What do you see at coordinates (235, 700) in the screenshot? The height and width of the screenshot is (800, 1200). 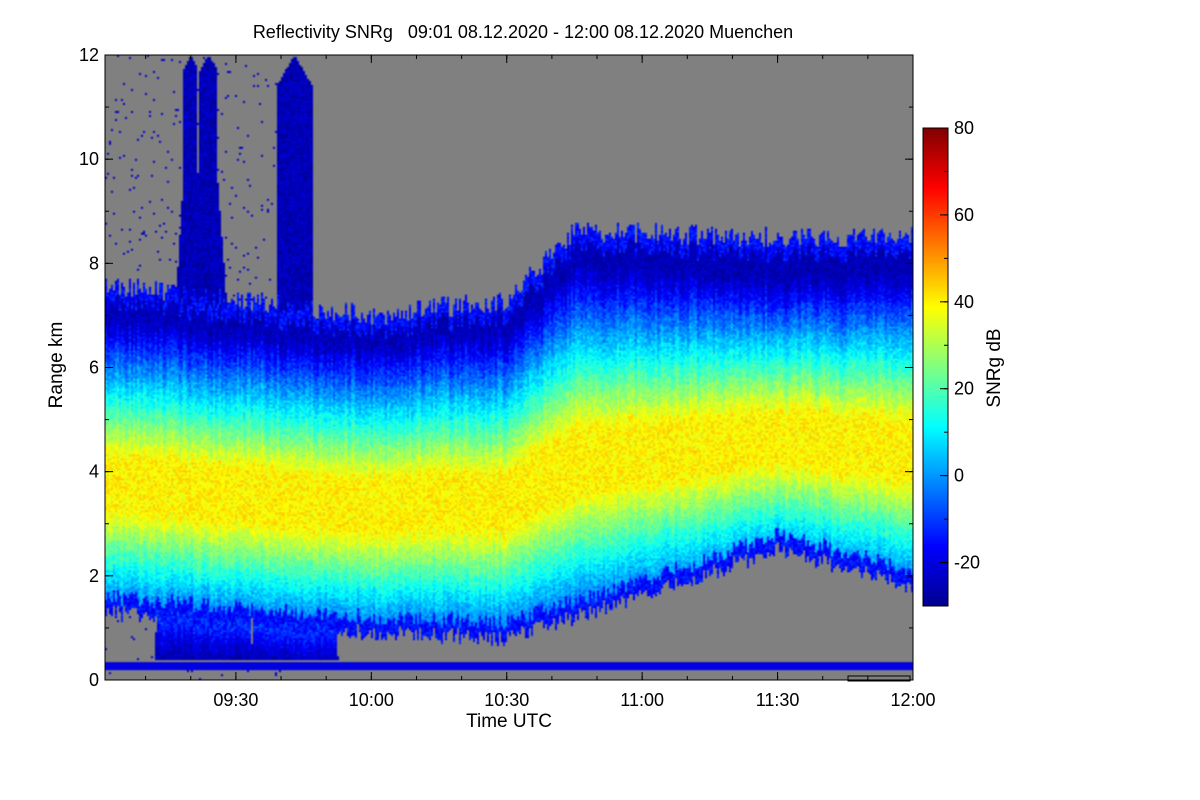 I see `x-tick-label: 09:30` at bounding box center [235, 700].